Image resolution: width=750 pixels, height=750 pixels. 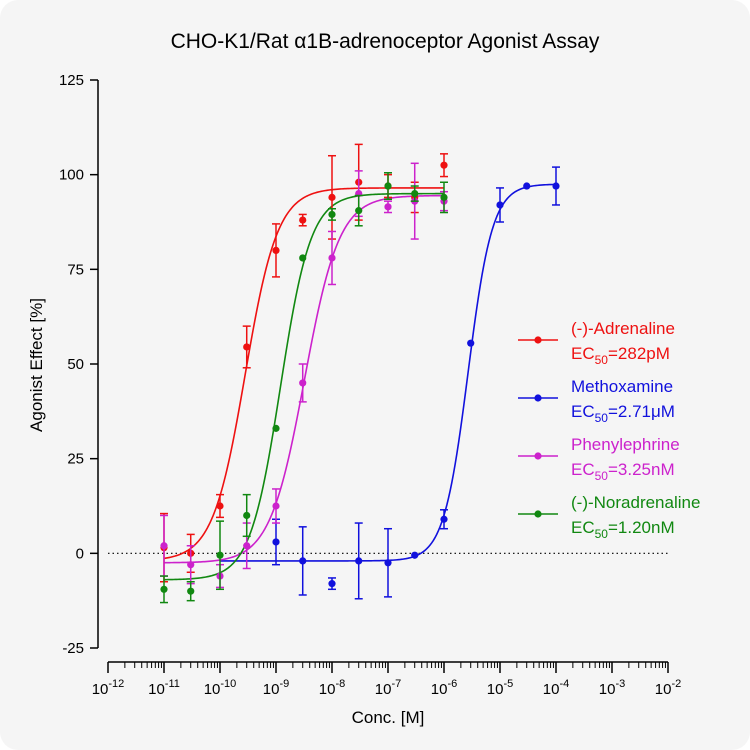 What do you see at coordinates (623, 328) in the screenshot?
I see `legend-series-name: (-)-Adrenaline` at bounding box center [623, 328].